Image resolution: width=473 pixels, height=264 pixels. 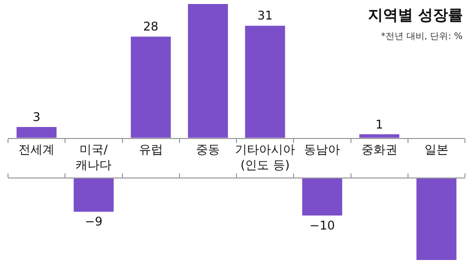 What do you see at coordinates (379, 124) in the screenshot?
I see `data-label: 1` at bounding box center [379, 124].